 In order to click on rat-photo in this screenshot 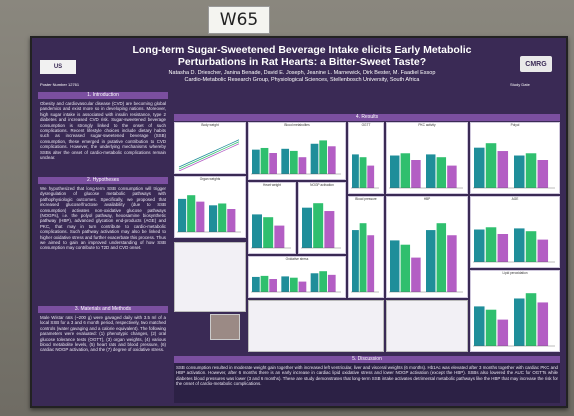, I will do `click(225, 327)`.